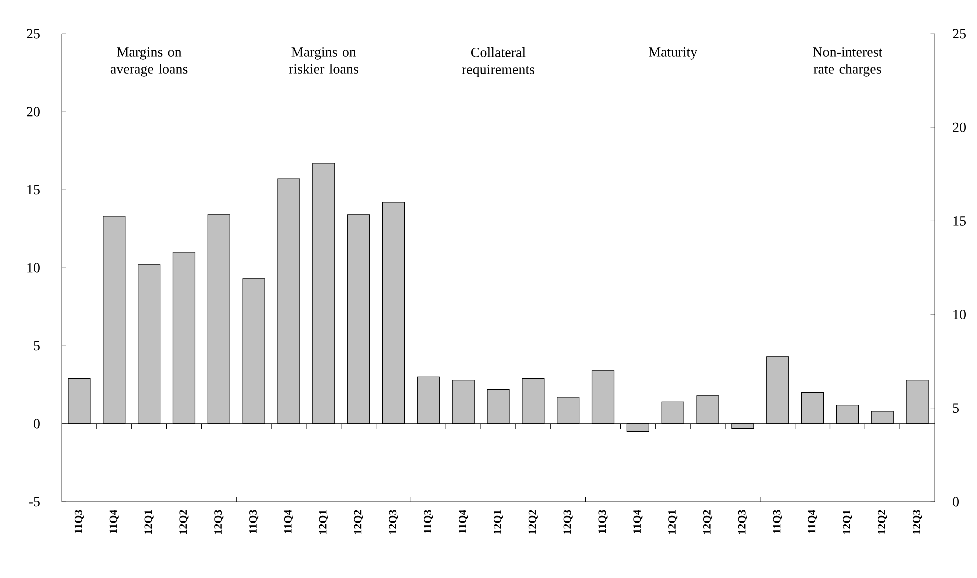  I want to click on y2-tick-label: 15, so click(960, 221).